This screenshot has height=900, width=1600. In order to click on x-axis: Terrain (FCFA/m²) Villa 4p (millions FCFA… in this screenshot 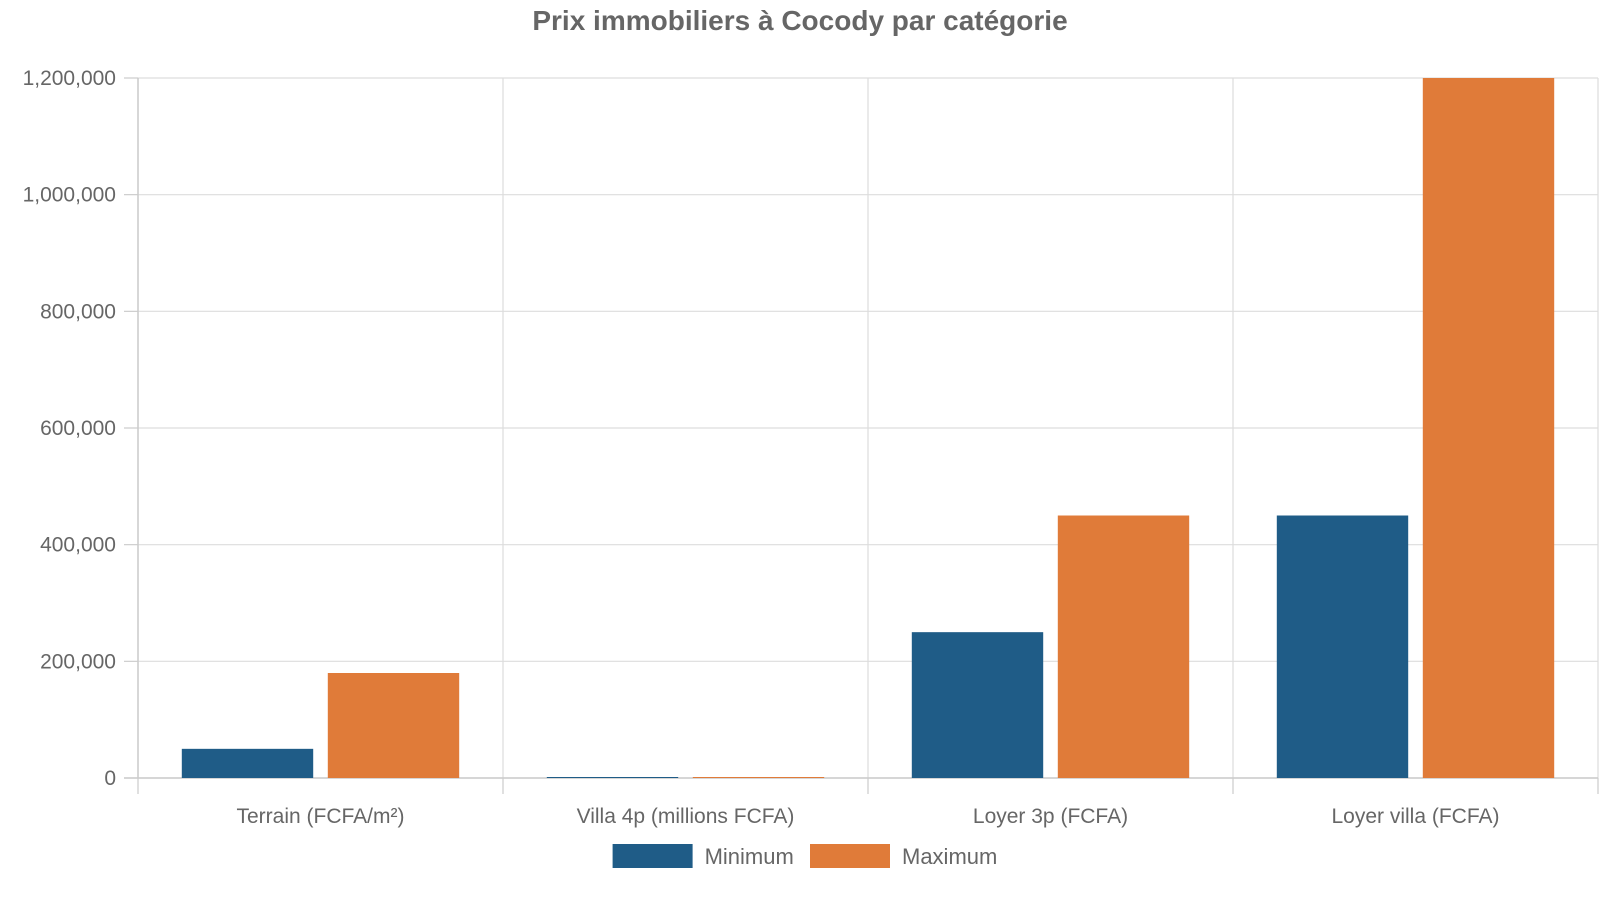, I will do `click(861, 802)`.